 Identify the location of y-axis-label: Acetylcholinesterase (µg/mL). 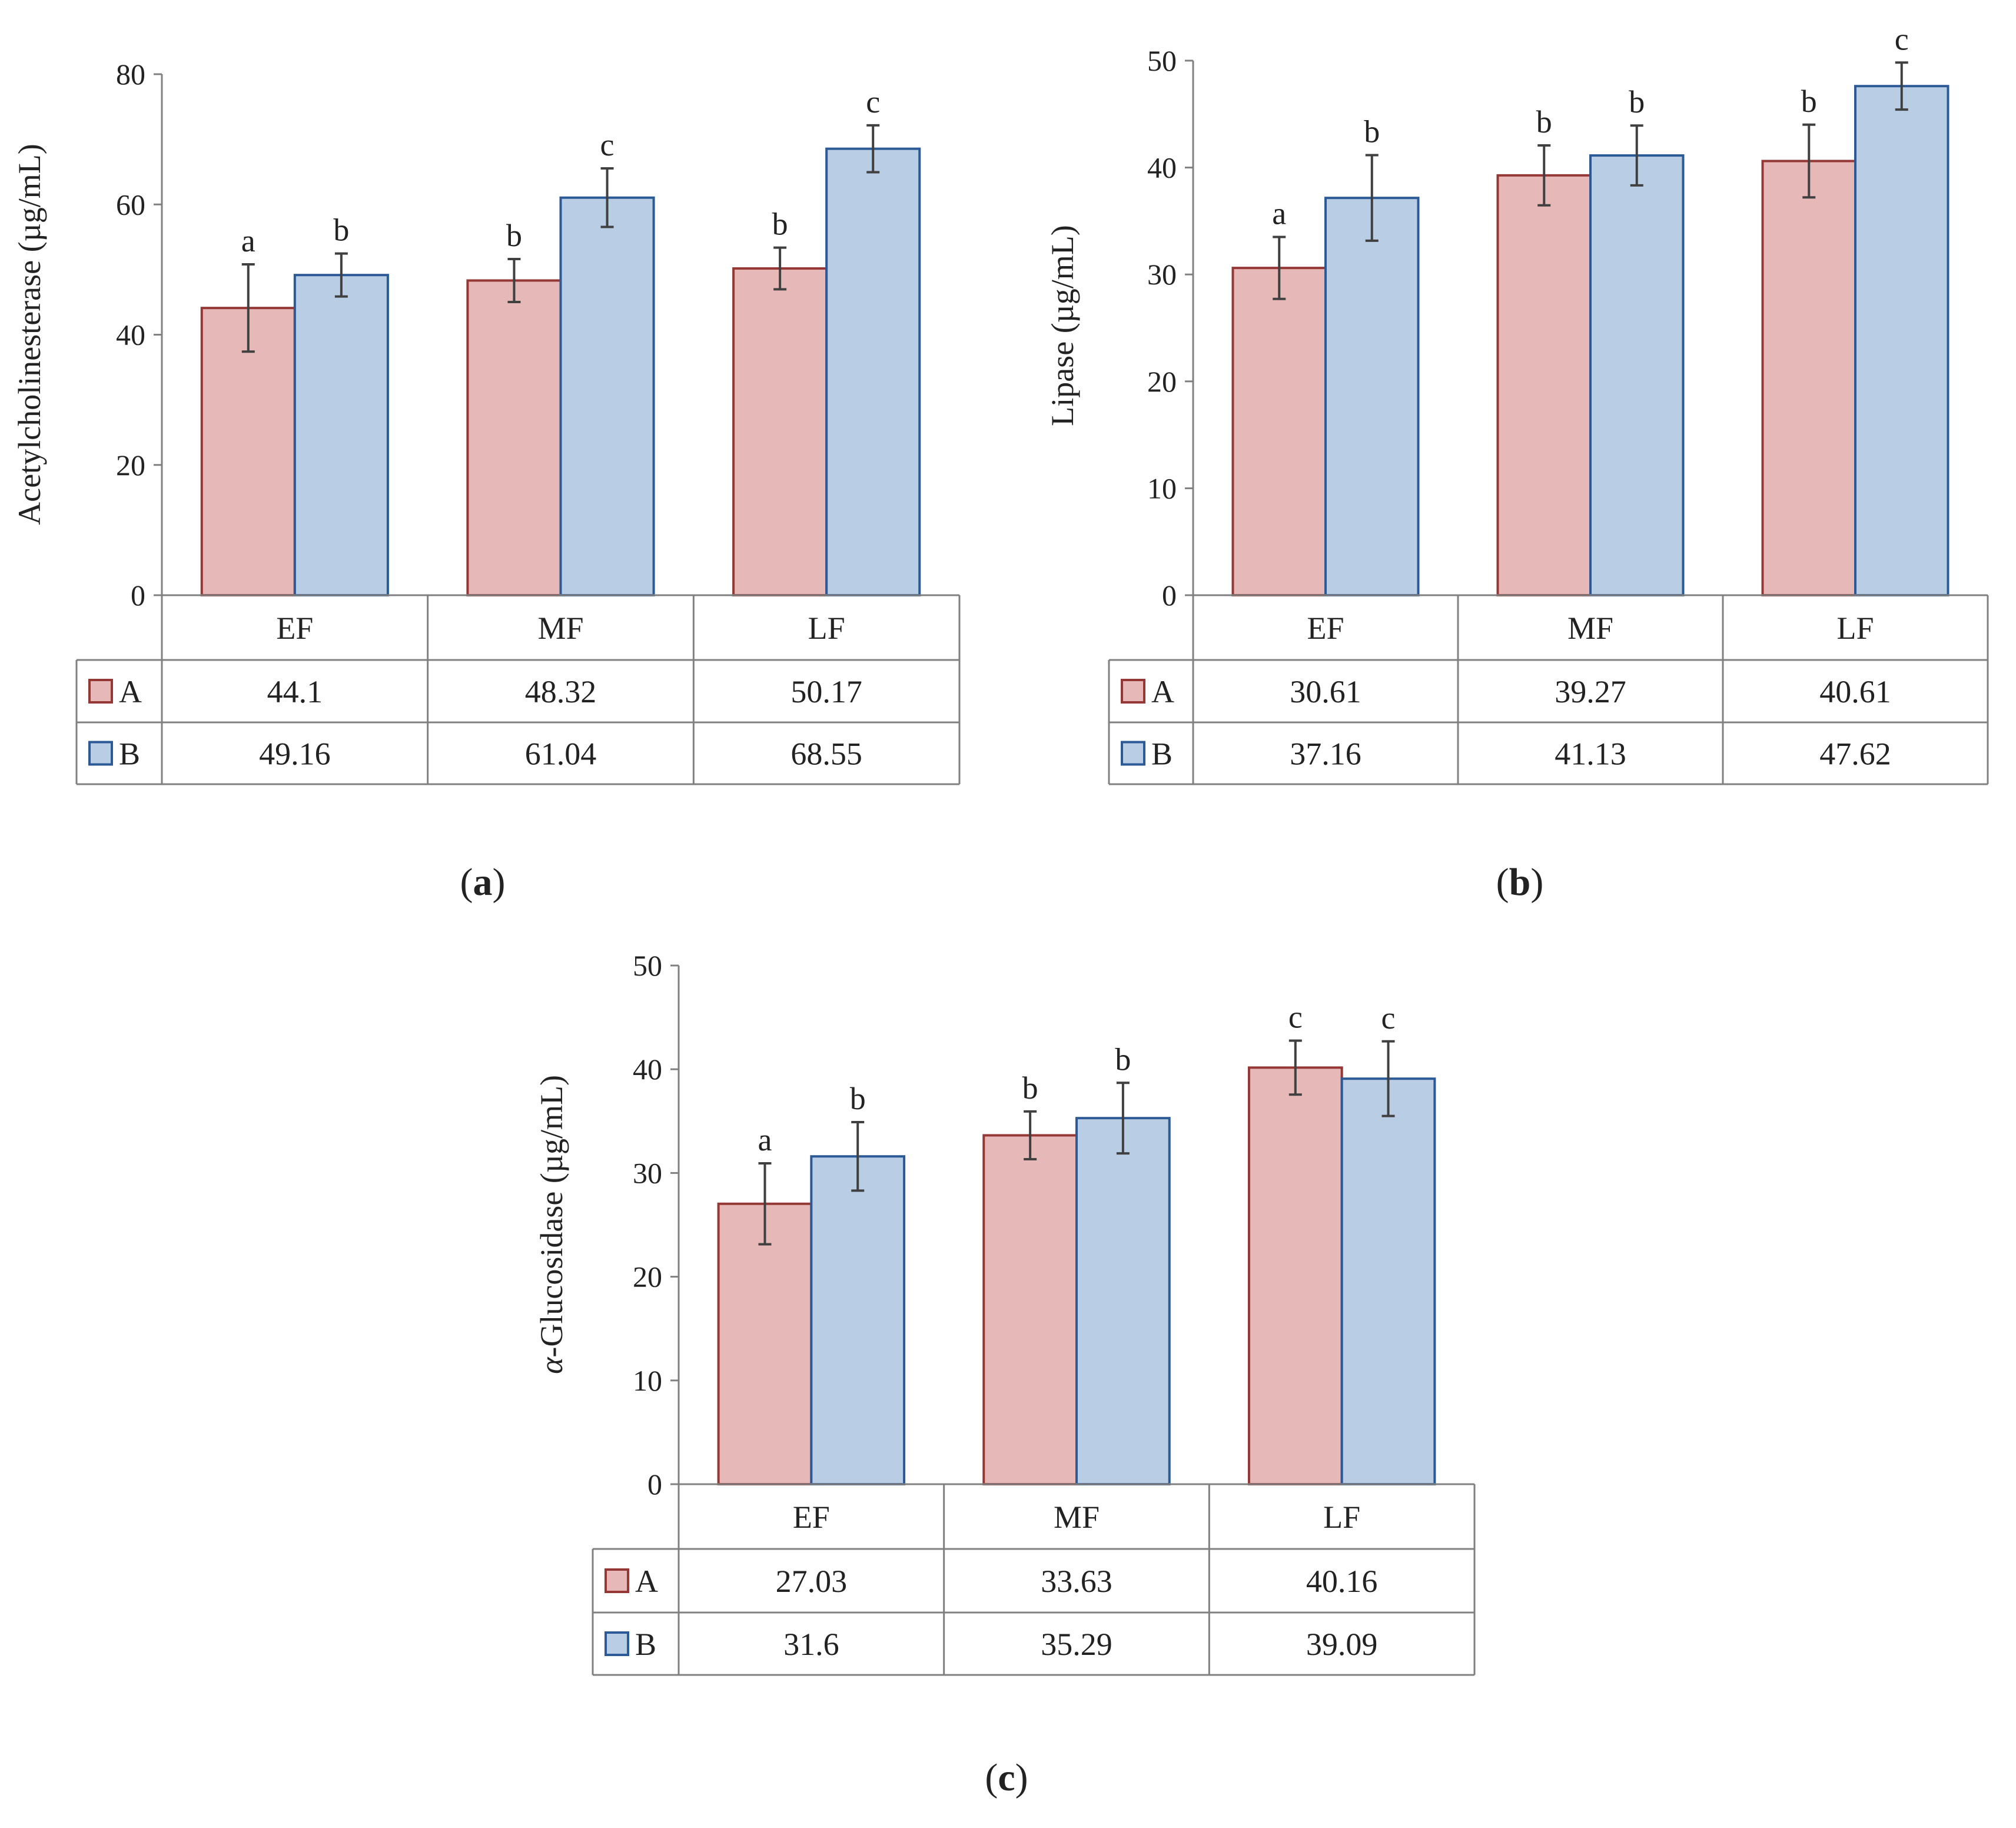
(30, 335).